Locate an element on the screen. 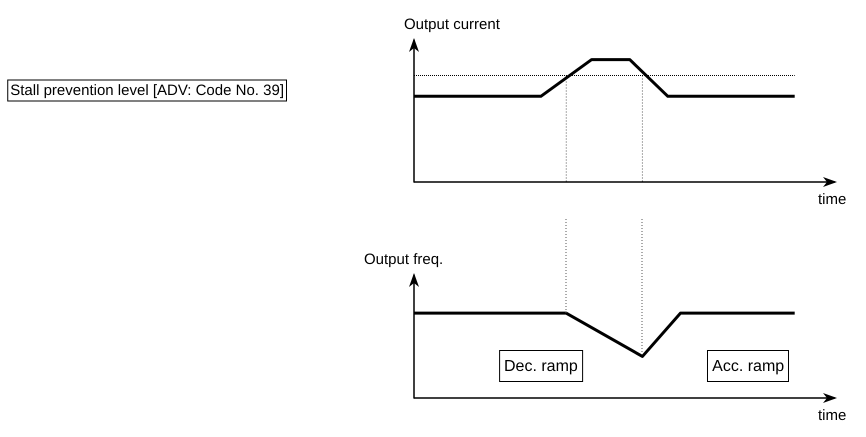  y-axis-title: Output freq. is located at coordinates (404, 259).